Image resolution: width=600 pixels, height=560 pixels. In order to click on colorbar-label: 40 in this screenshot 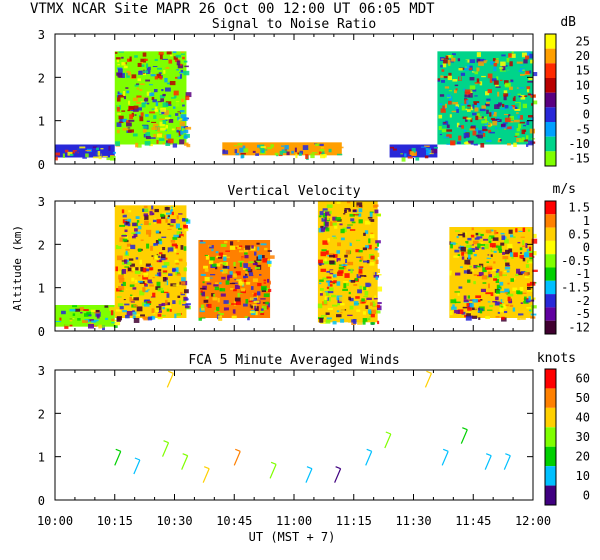, I will do `click(583, 418)`.